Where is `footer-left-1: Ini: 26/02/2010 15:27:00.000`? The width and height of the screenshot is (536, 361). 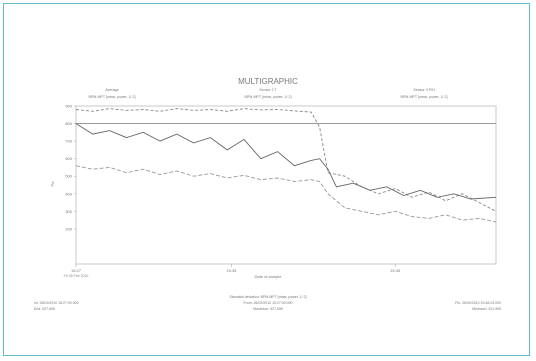
footer-left-1: Ini: 26/02/2010 15:27:00.000 is located at coordinates (56, 303).